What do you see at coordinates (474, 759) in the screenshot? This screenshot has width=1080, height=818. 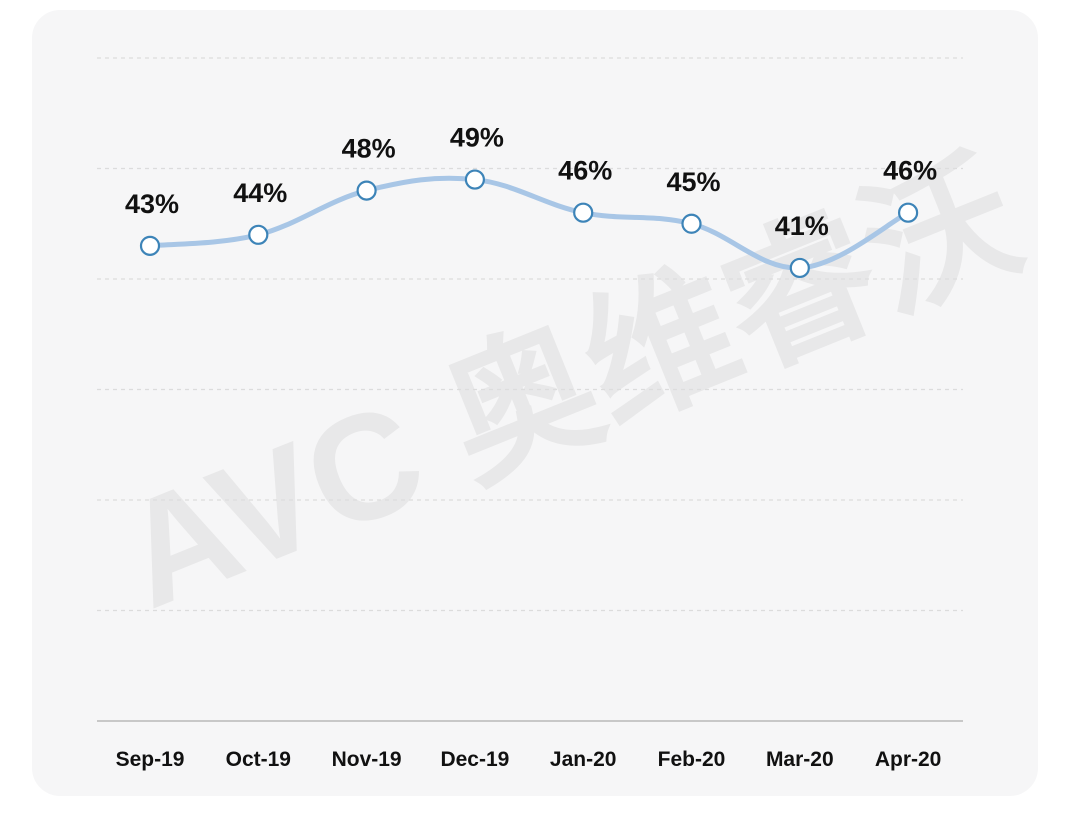 I see `x-tick-label: Dec-19` at bounding box center [474, 759].